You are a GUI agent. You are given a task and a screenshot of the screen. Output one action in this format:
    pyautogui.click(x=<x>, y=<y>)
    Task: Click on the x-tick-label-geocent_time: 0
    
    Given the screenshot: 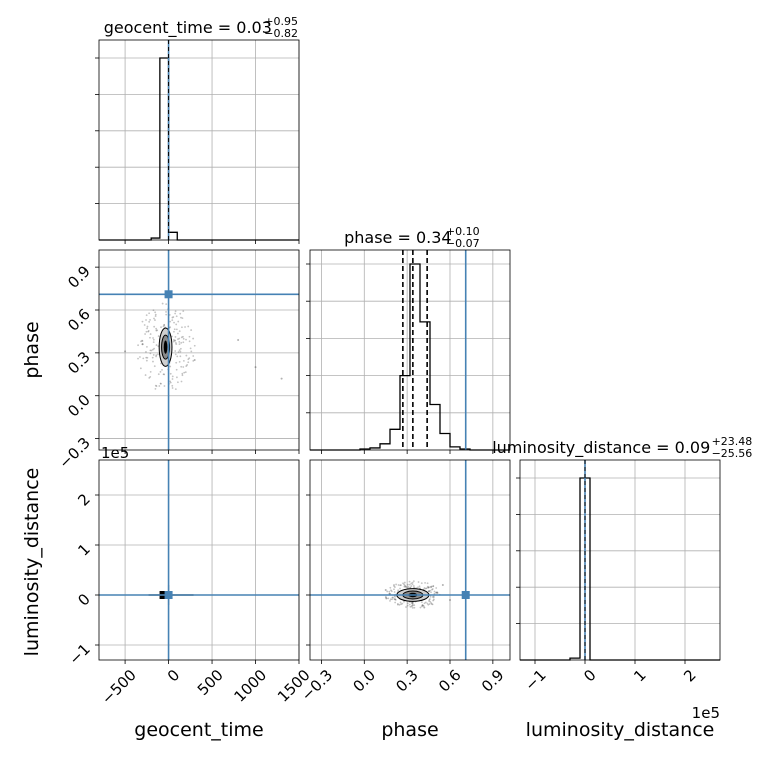 What is the action you would take?
    pyautogui.click(x=173, y=675)
    